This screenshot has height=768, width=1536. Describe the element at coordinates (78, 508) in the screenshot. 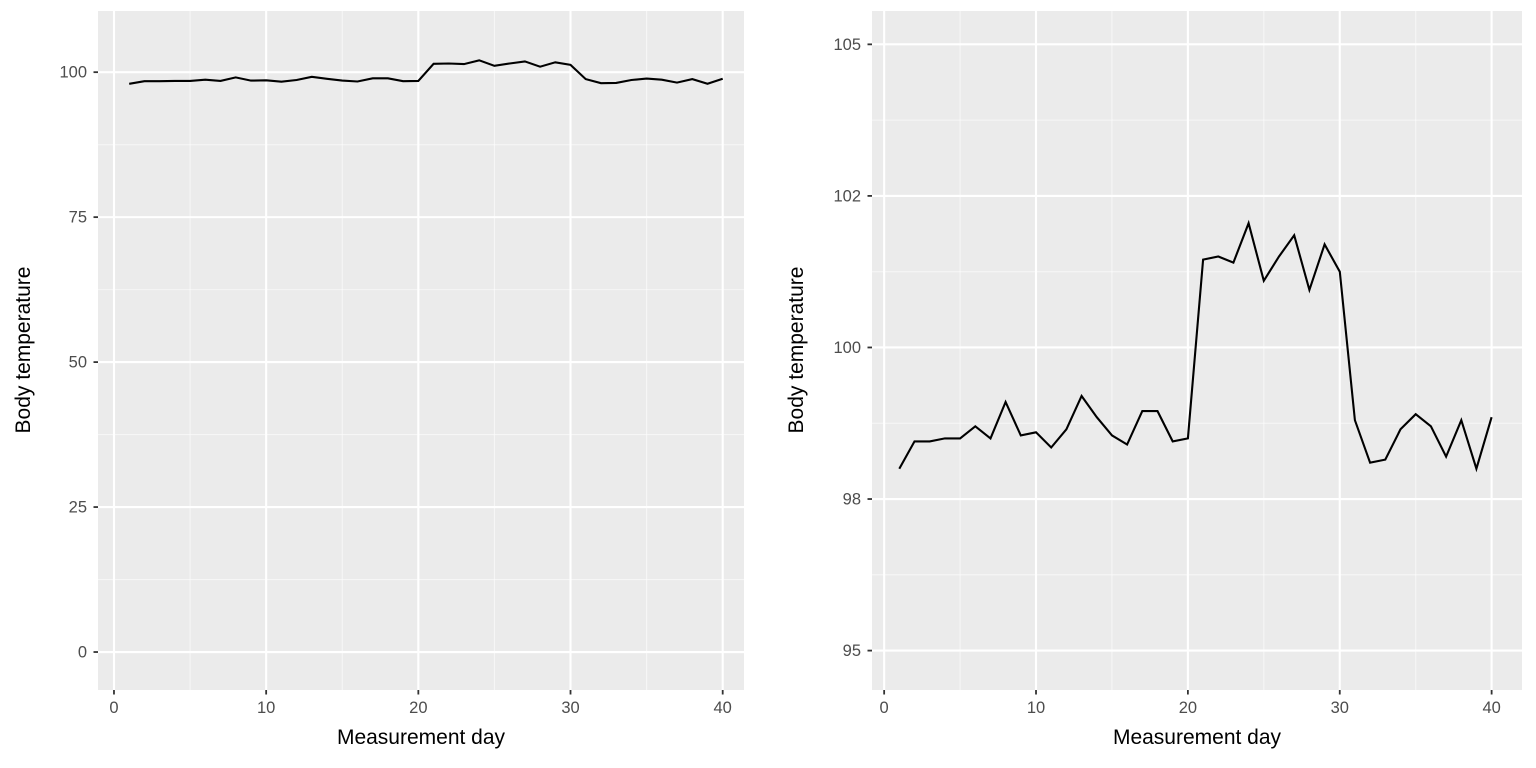

I see `y-tick-label: 25` at that location.